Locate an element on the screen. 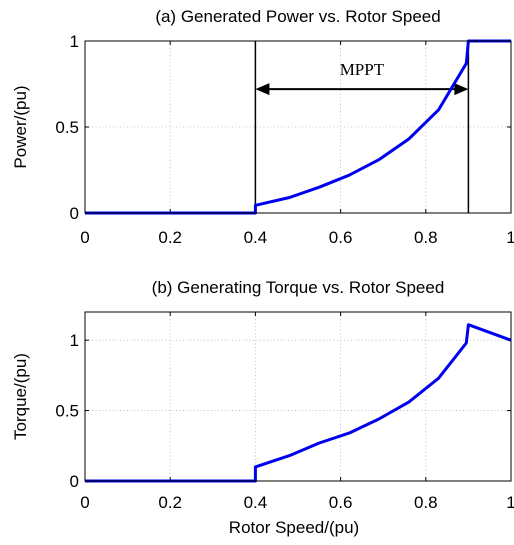 The image size is (514, 545). panel-b-ytick-label-2: 1 is located at coordinates (74, 340).